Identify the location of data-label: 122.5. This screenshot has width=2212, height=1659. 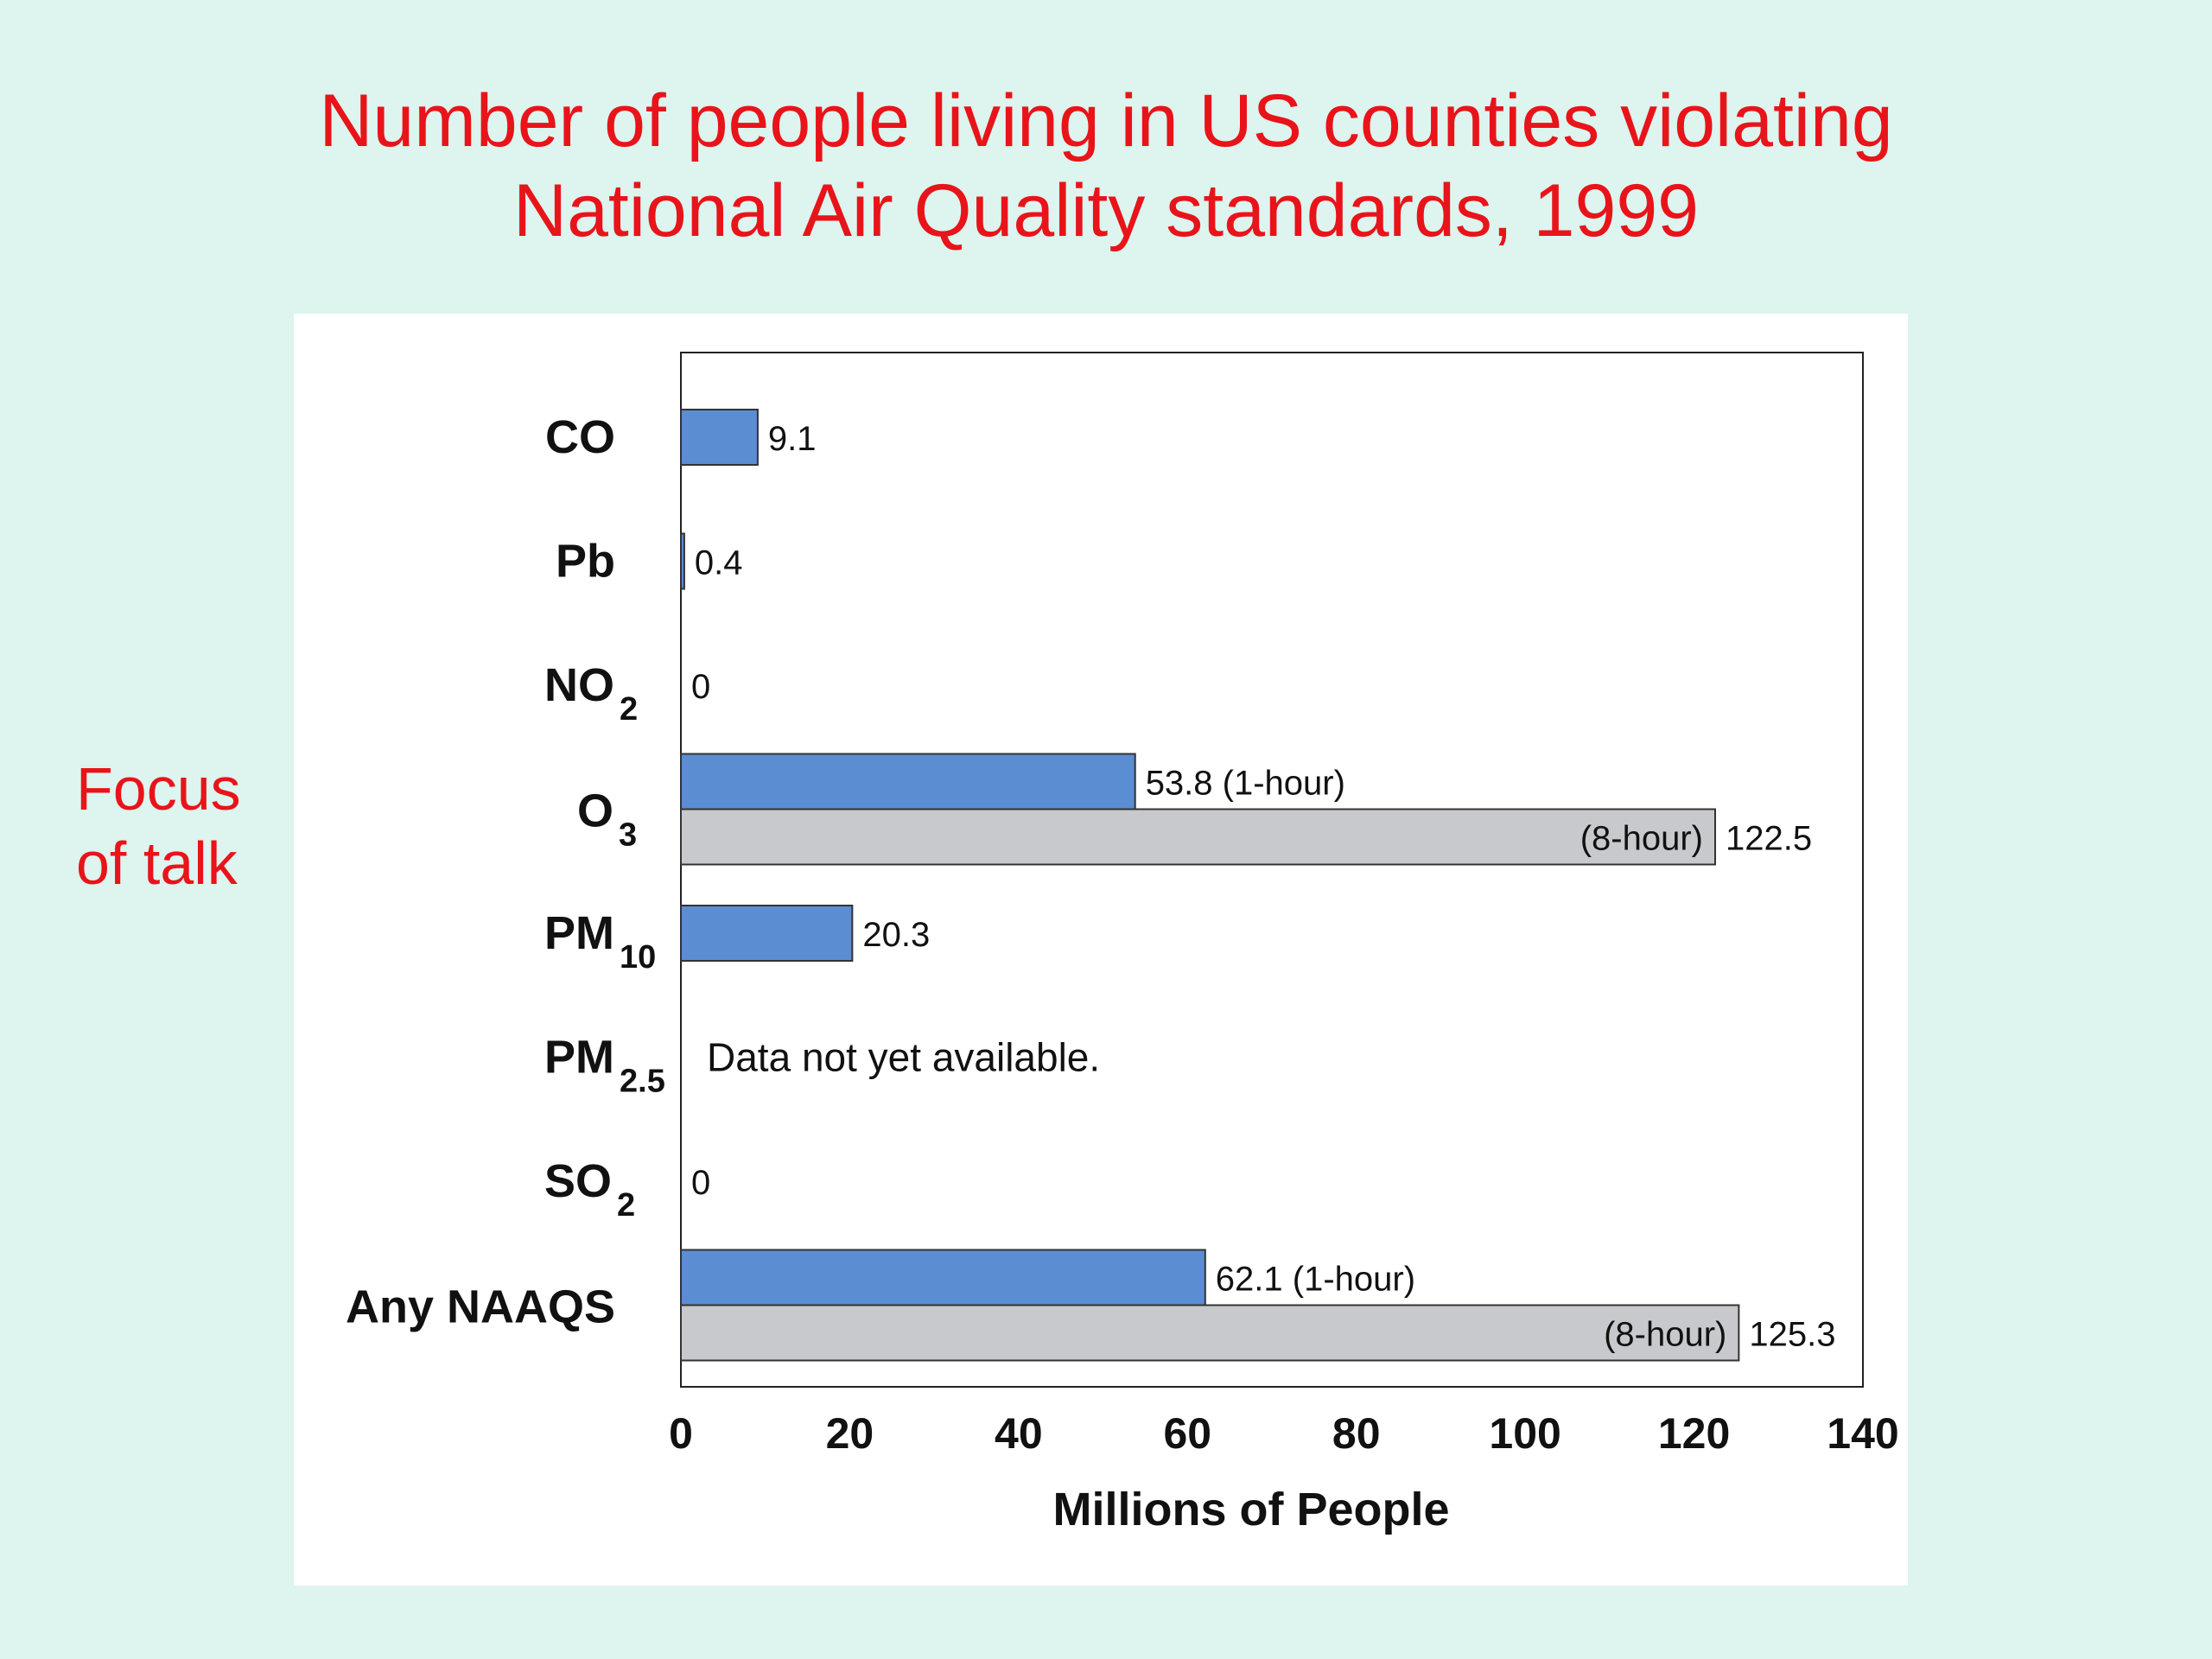
(1769, 839).